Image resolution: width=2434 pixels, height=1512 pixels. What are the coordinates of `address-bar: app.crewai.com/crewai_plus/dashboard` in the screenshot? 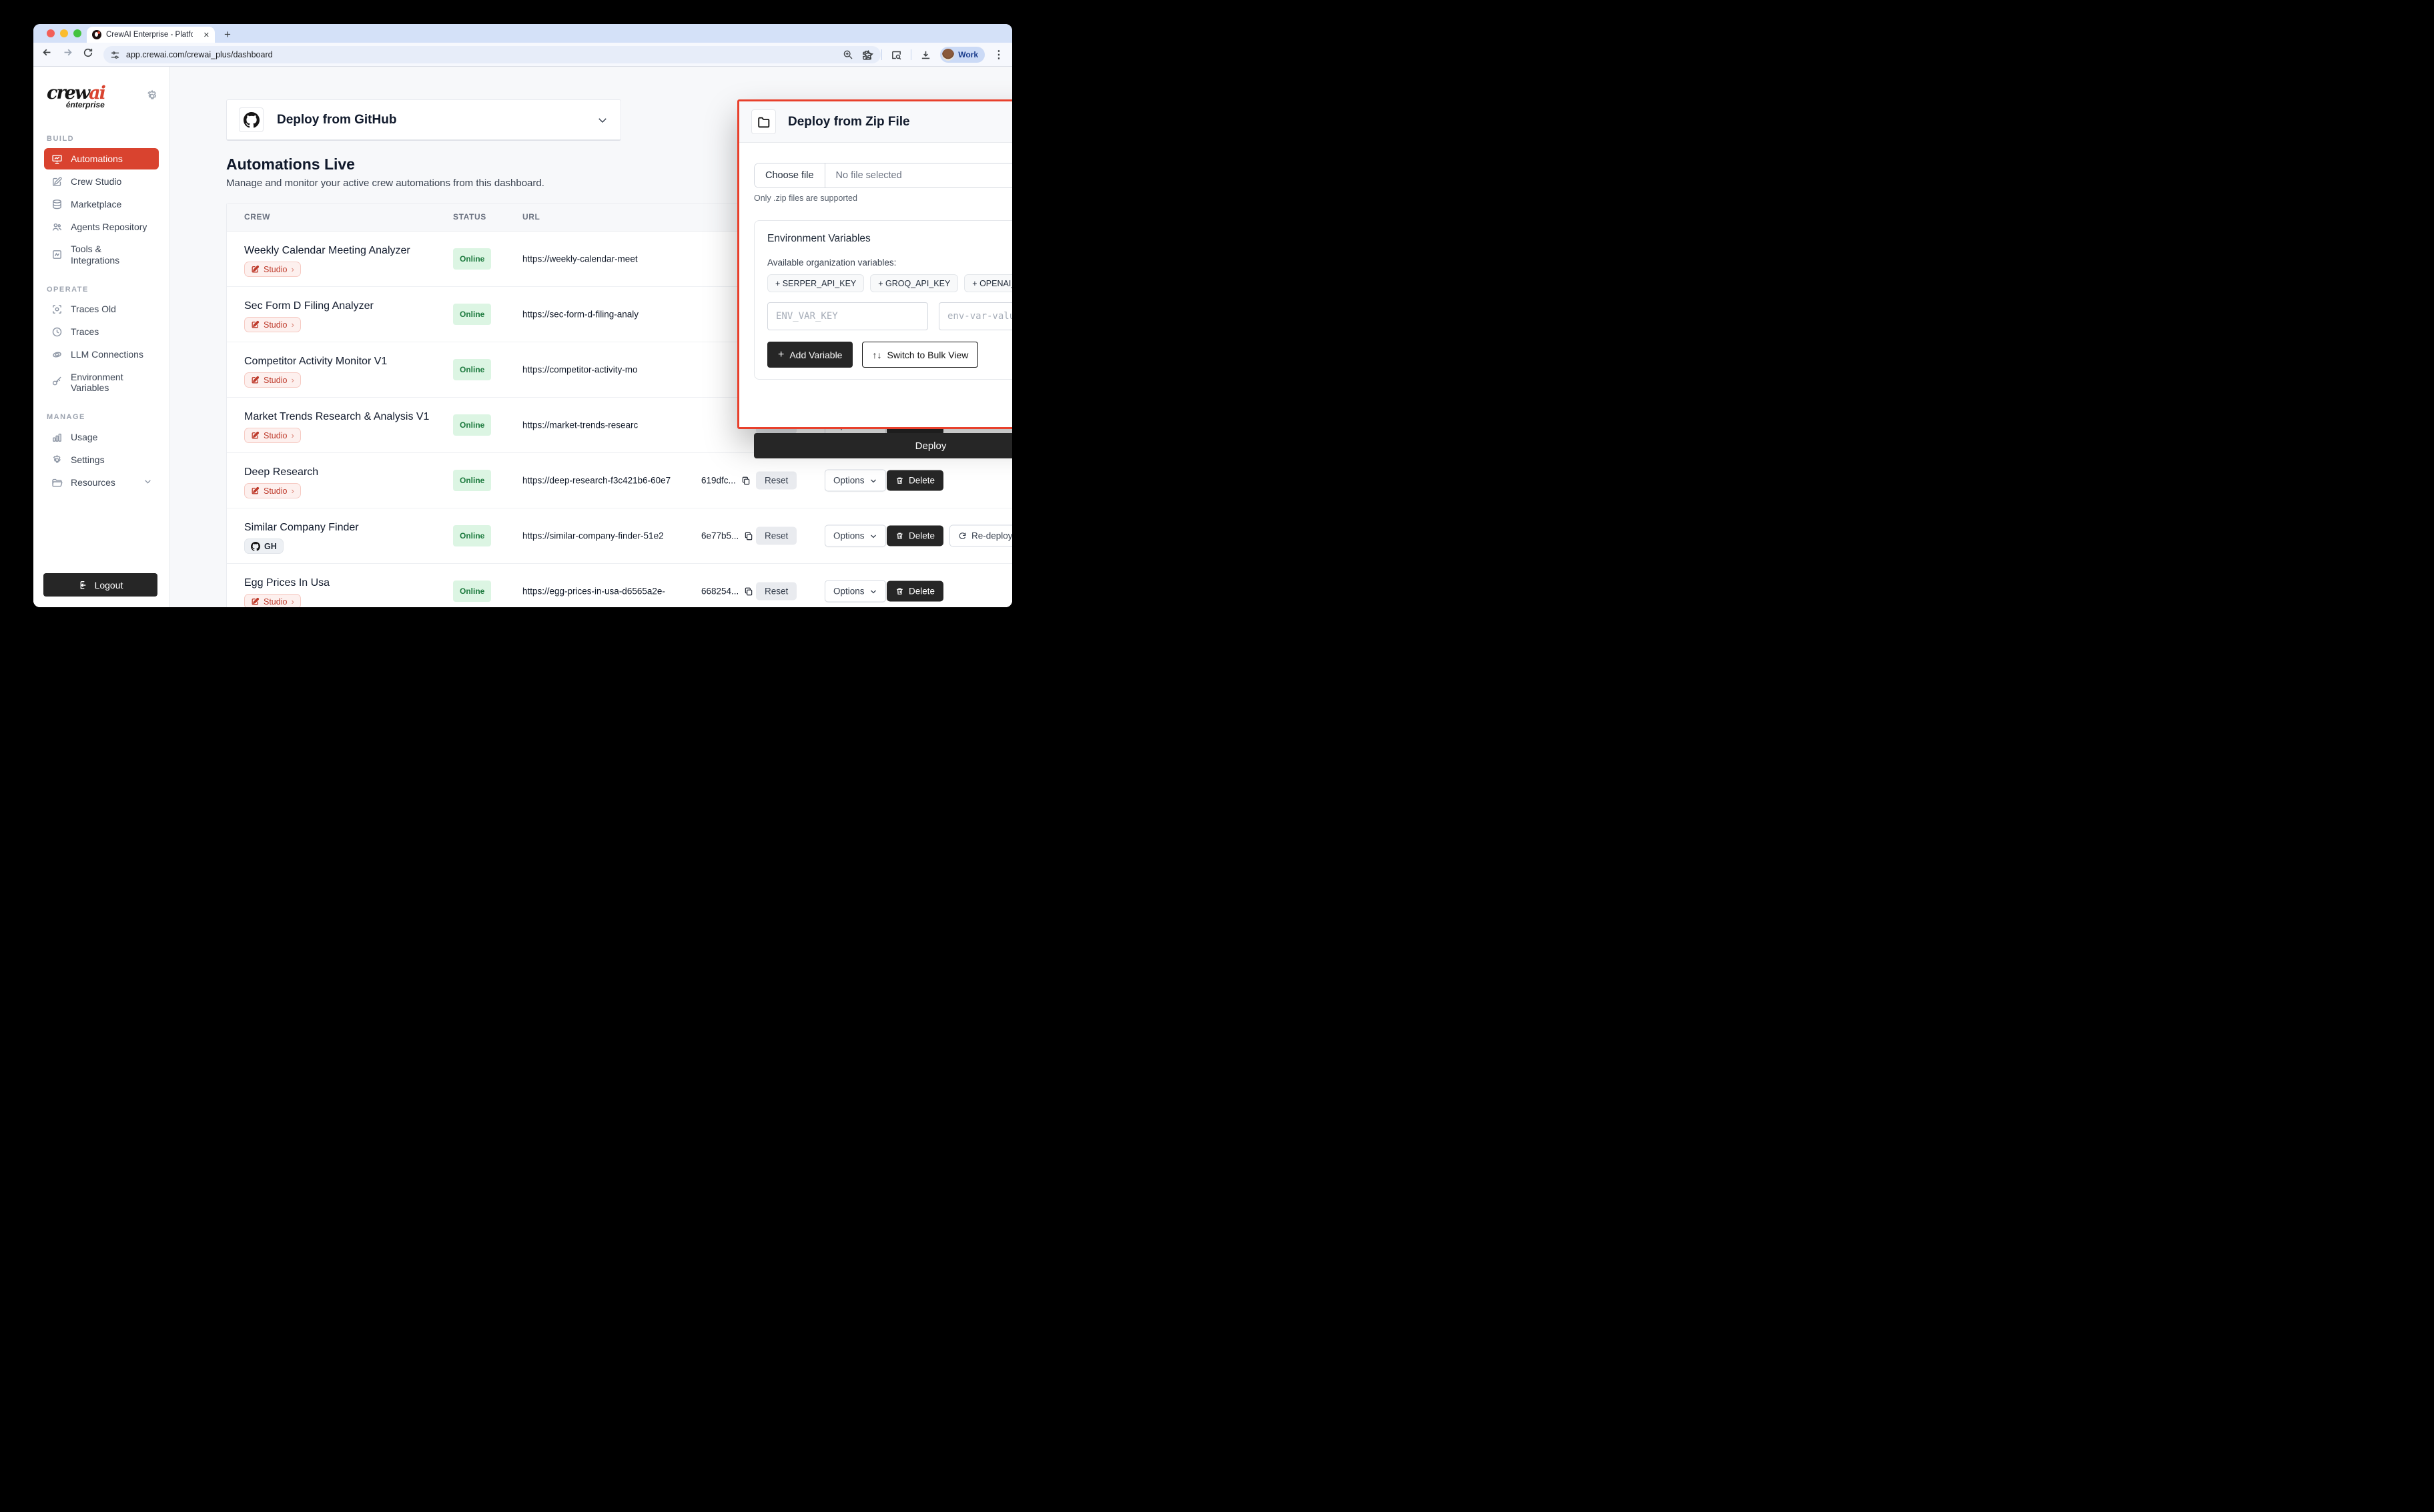 It's located at (492, 54).